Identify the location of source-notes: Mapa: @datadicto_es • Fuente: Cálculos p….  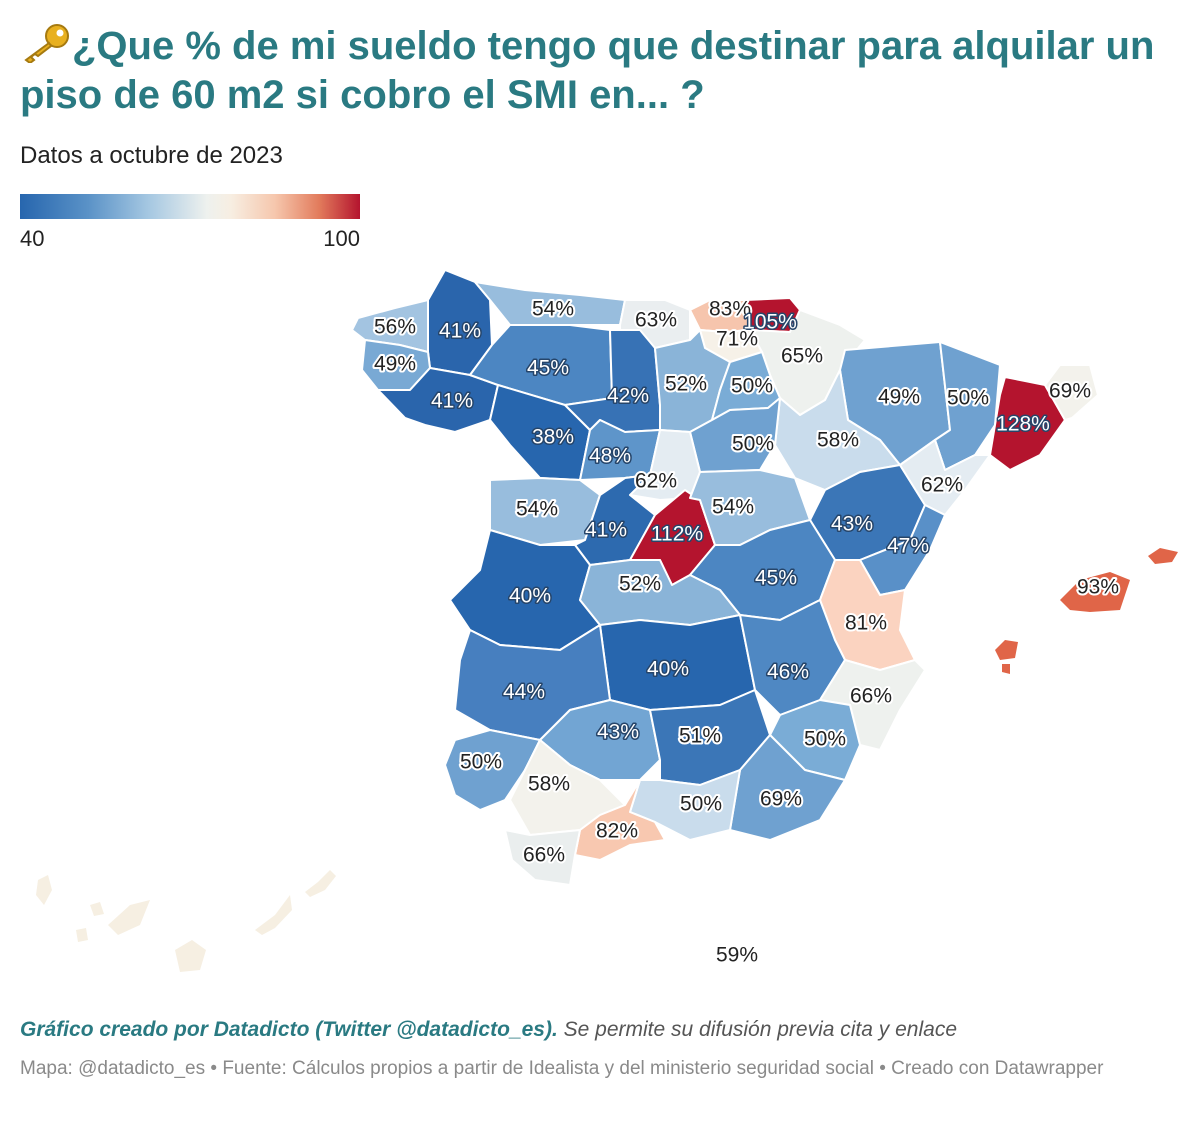
(562, 1068).